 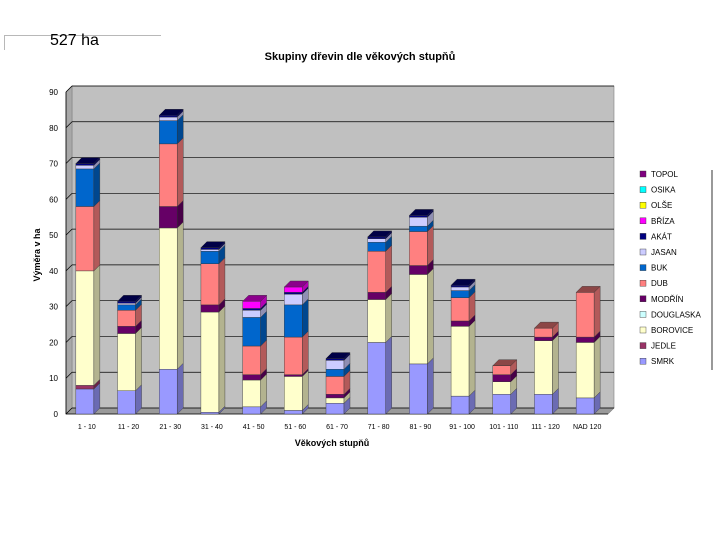 I want to click on legend-entry: OLŠE, so click(x=661, y=205).